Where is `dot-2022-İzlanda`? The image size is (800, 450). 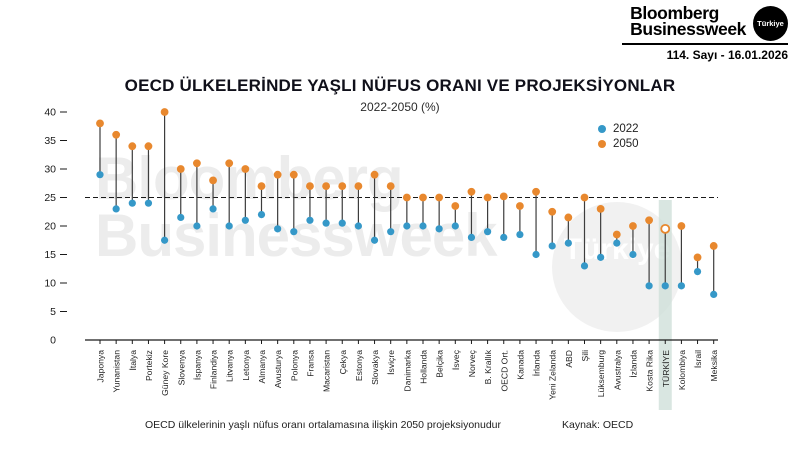 dot-2022-İzlanda is located at coordinates (633, 254).